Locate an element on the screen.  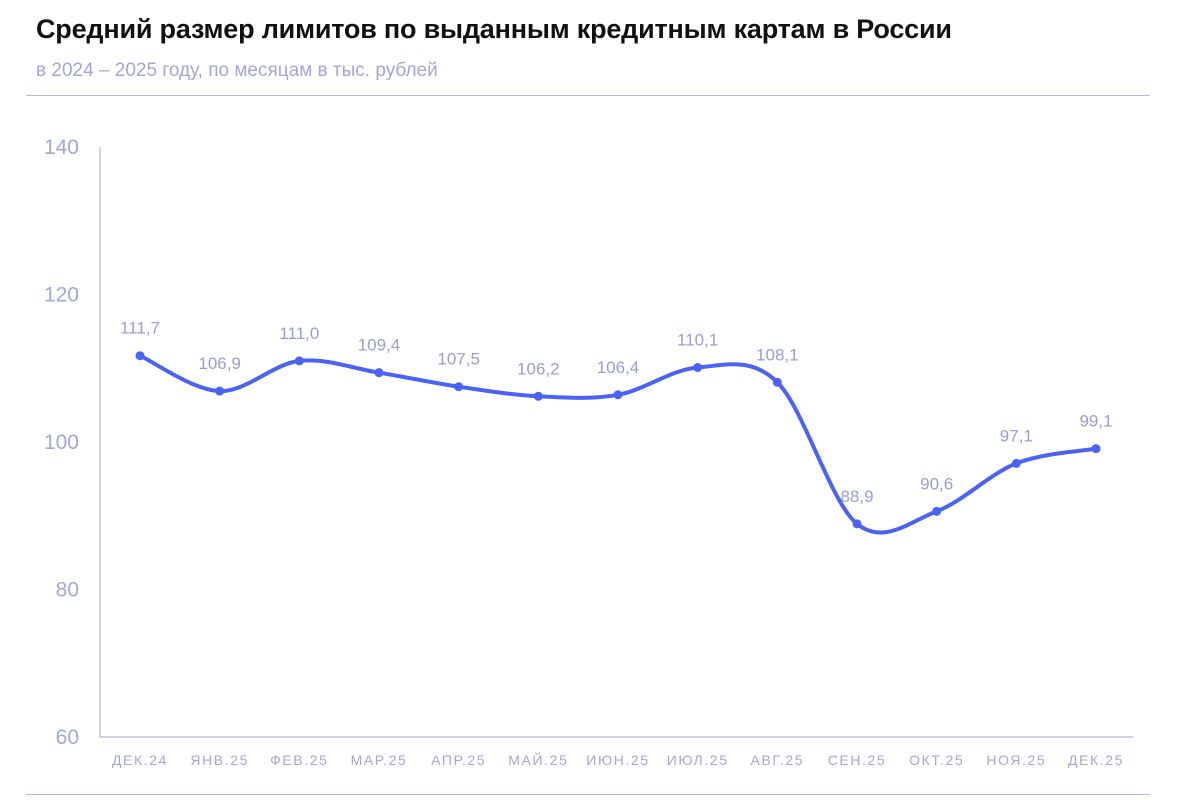
x-tick-label: ДЕК.25 is located at coordinates (1096, 760).